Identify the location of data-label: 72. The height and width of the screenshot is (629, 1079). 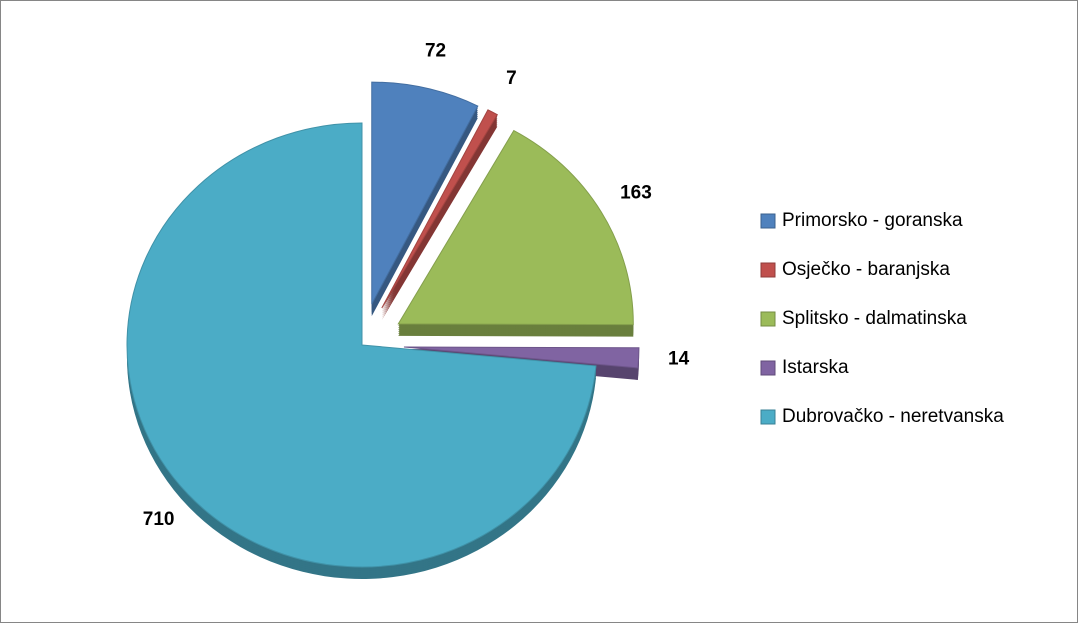
(435, 51).